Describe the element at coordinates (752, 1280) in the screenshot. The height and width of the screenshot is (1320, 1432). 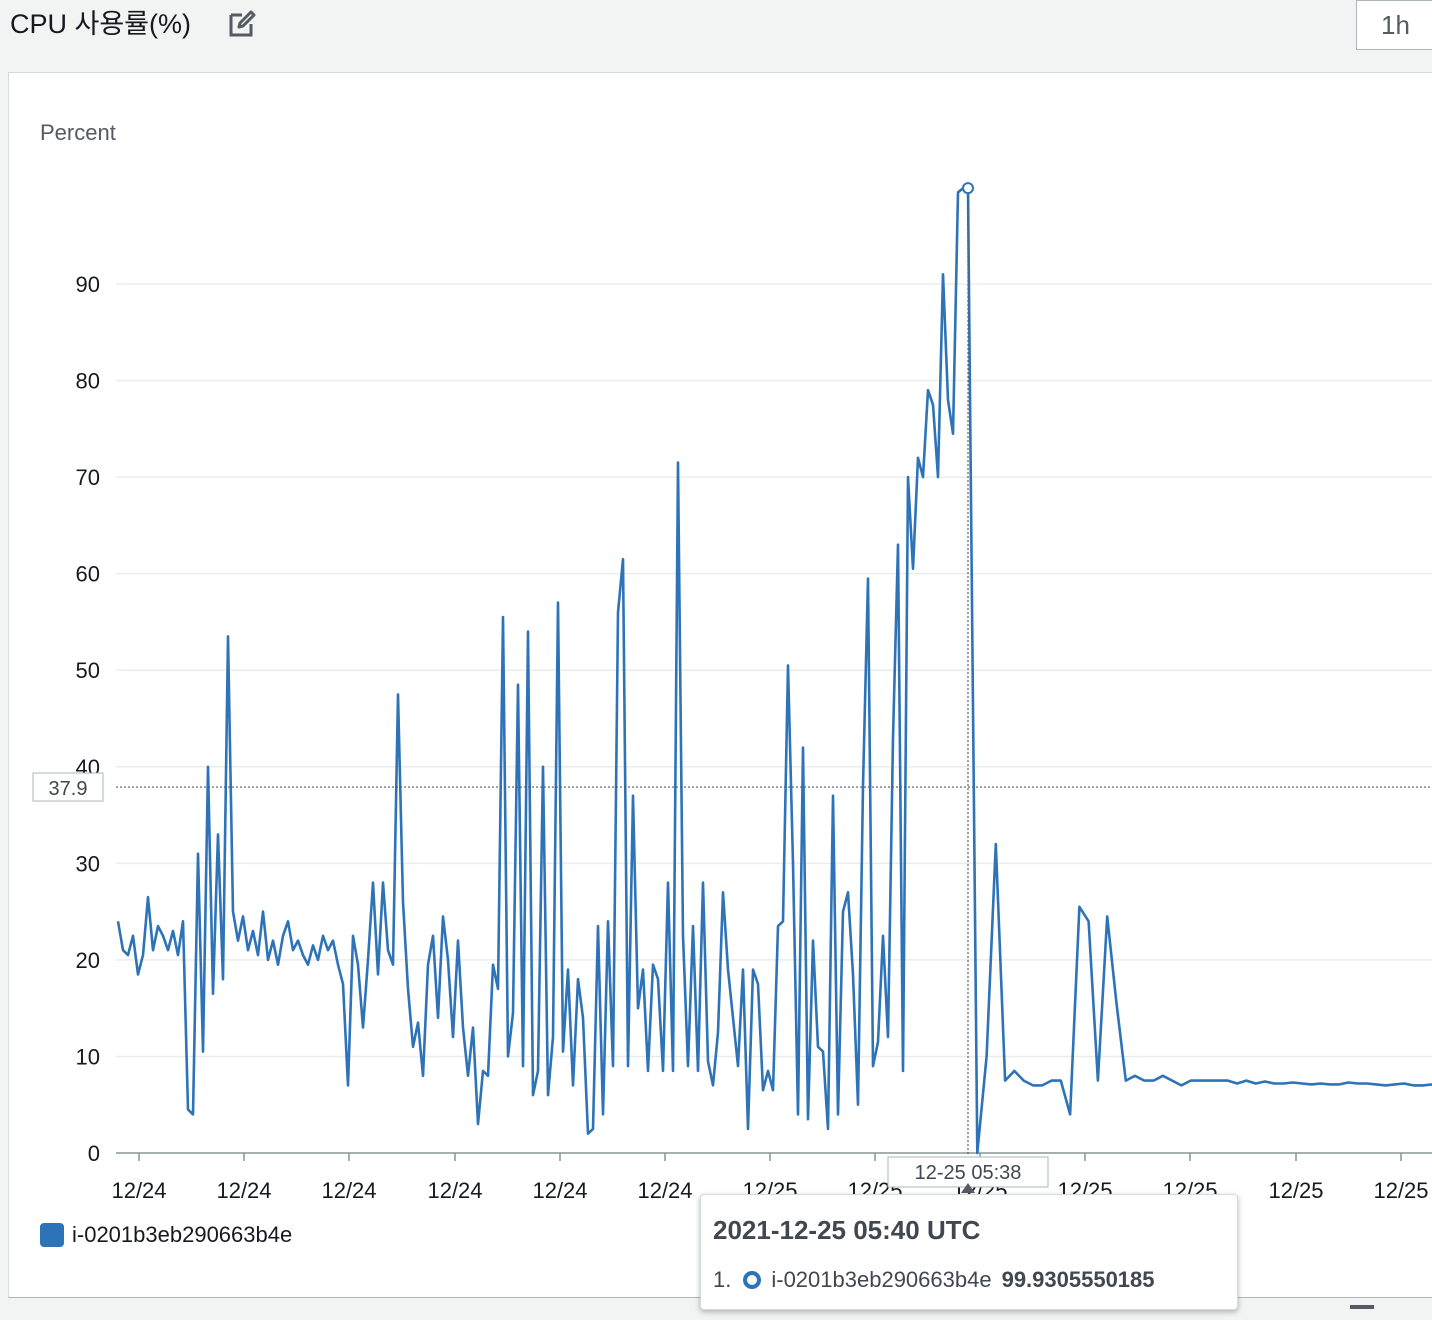
I see `tooltip-series-marker` at that location.